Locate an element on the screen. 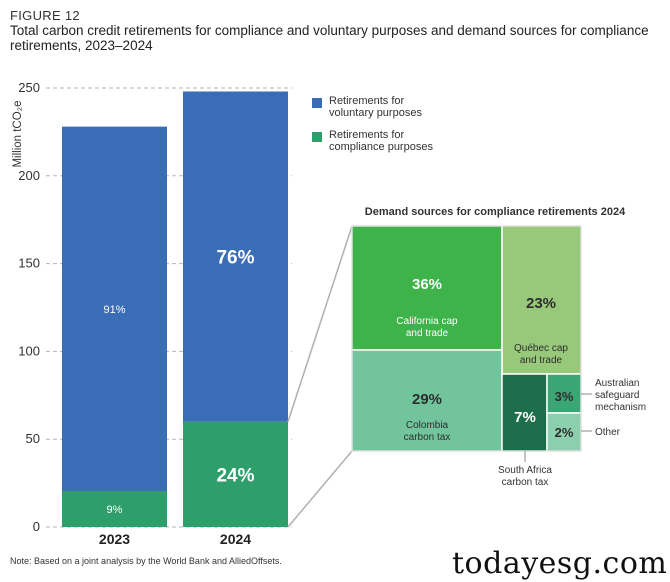  y-tick-label: 50 is located at coordinates (33, 438).